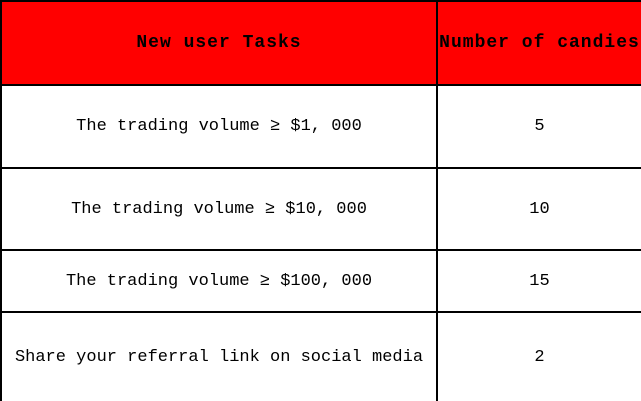 Image resolution: width=641 pixels, height=401 pixels. What do you see at coordinates (538, 126) in the screenshot?
I see `candies-cell: 5` at bounding box center [538, 126].